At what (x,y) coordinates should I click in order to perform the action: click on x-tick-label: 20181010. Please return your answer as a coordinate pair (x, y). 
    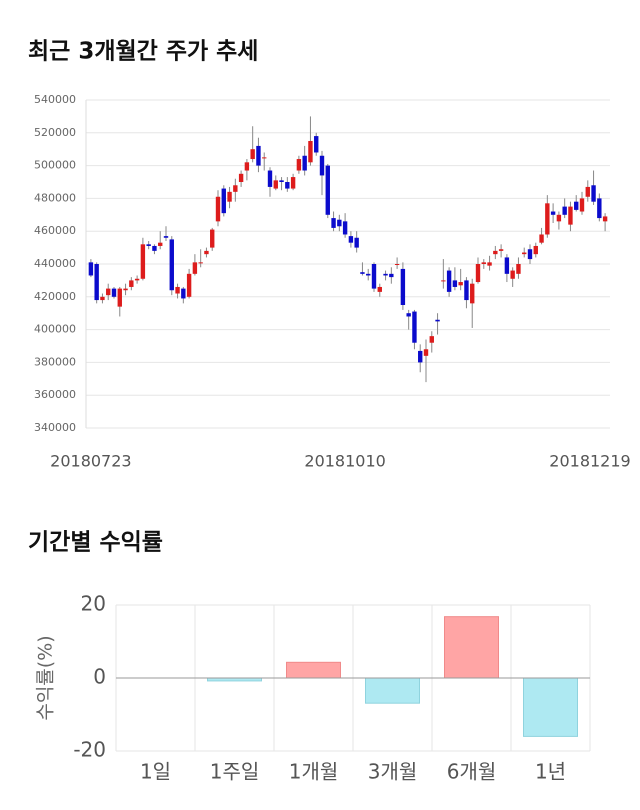
    Looking at the image, I should click on (344, 461).